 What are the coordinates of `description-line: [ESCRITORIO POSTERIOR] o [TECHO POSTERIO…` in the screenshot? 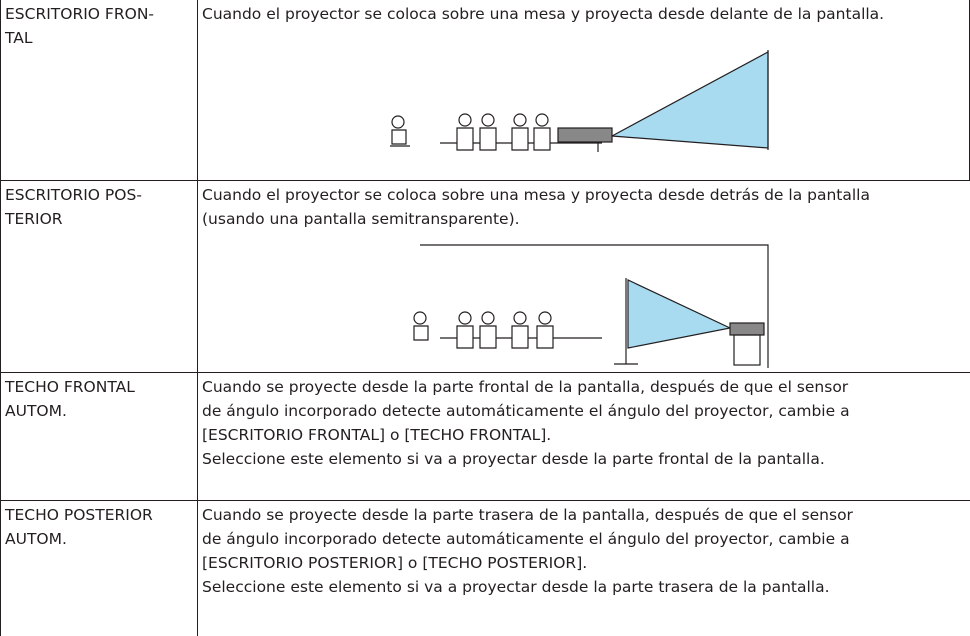 It's located at (395, 563).